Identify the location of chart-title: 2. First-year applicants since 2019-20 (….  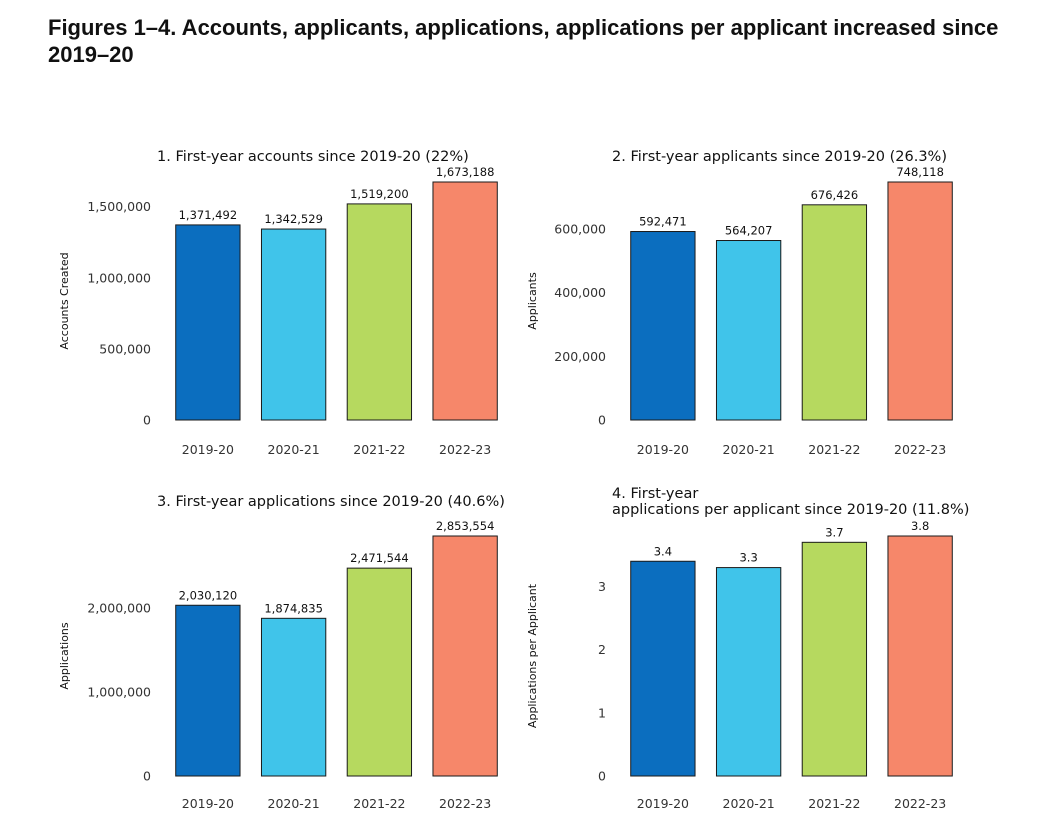
(779, 157).